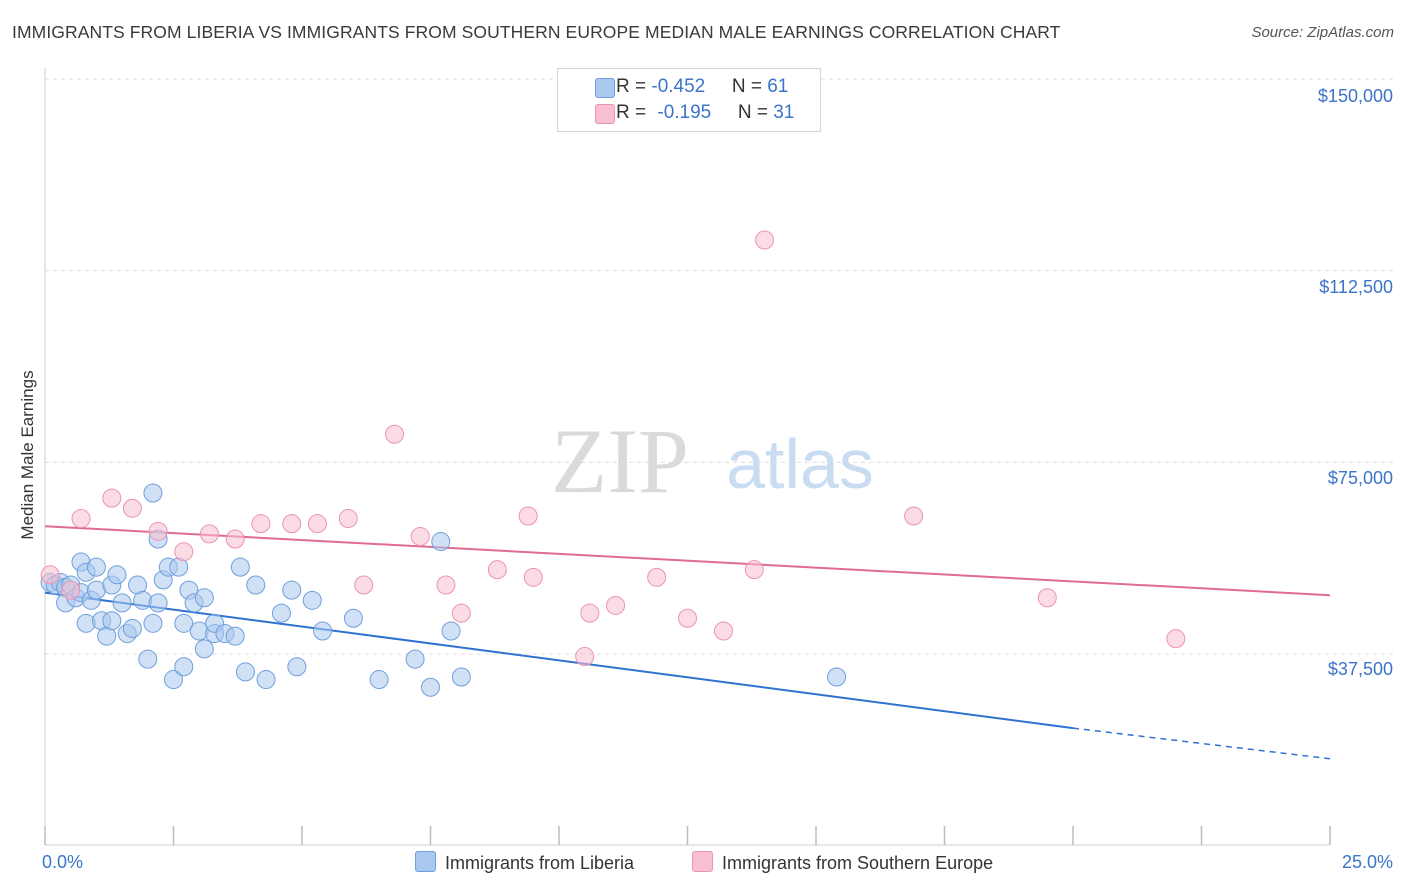 This screenshot has width=1406, height=892. What do you see at coordinates (1360, 478) in the screenshot?
I see `y-tick-label: $75,000` at bounding box center [1360, 478].